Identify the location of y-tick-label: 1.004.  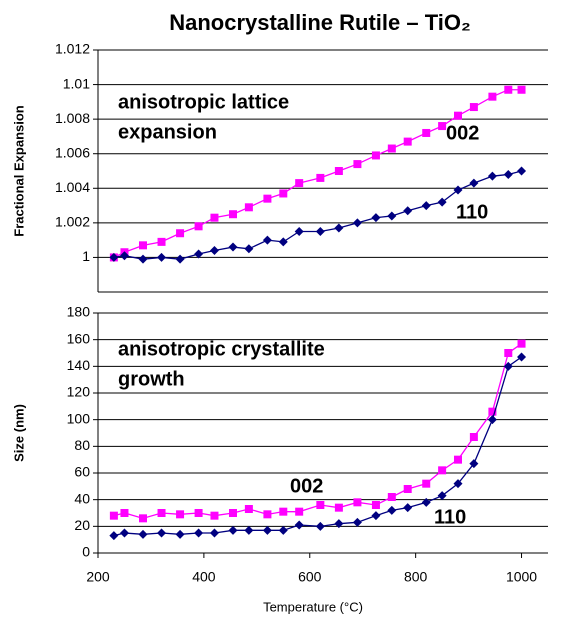
(72, 187).